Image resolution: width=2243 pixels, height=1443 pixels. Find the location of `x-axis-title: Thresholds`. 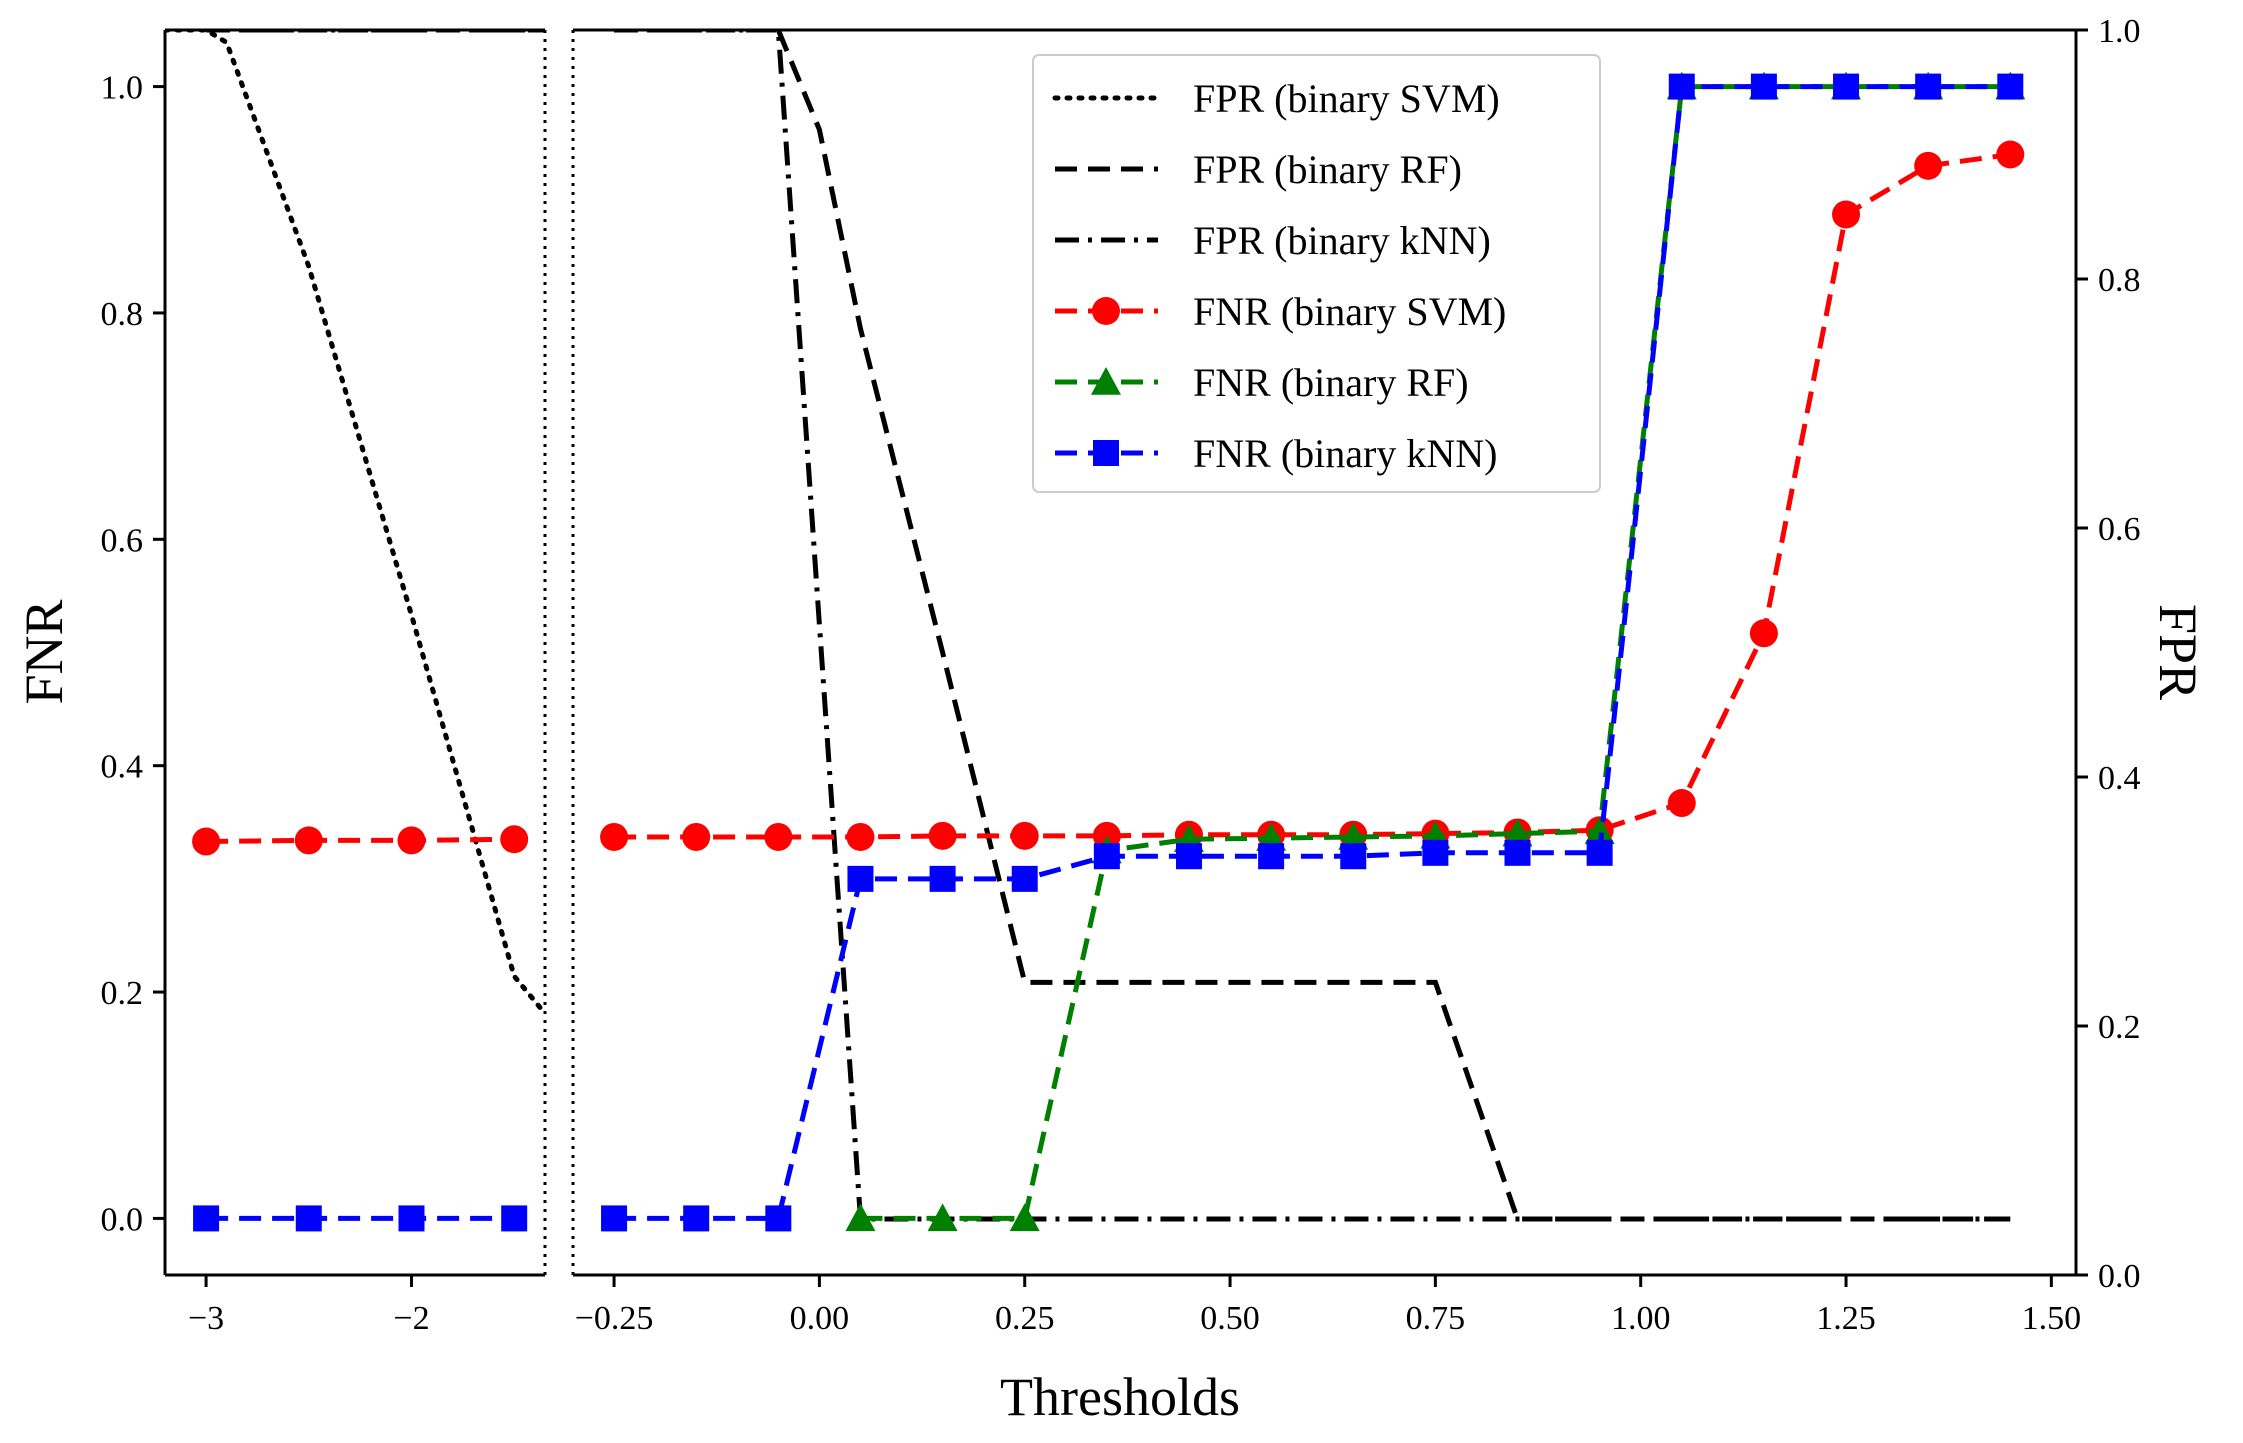

x-axis-title: Thresholds is located at coordinates (1120, 1397).